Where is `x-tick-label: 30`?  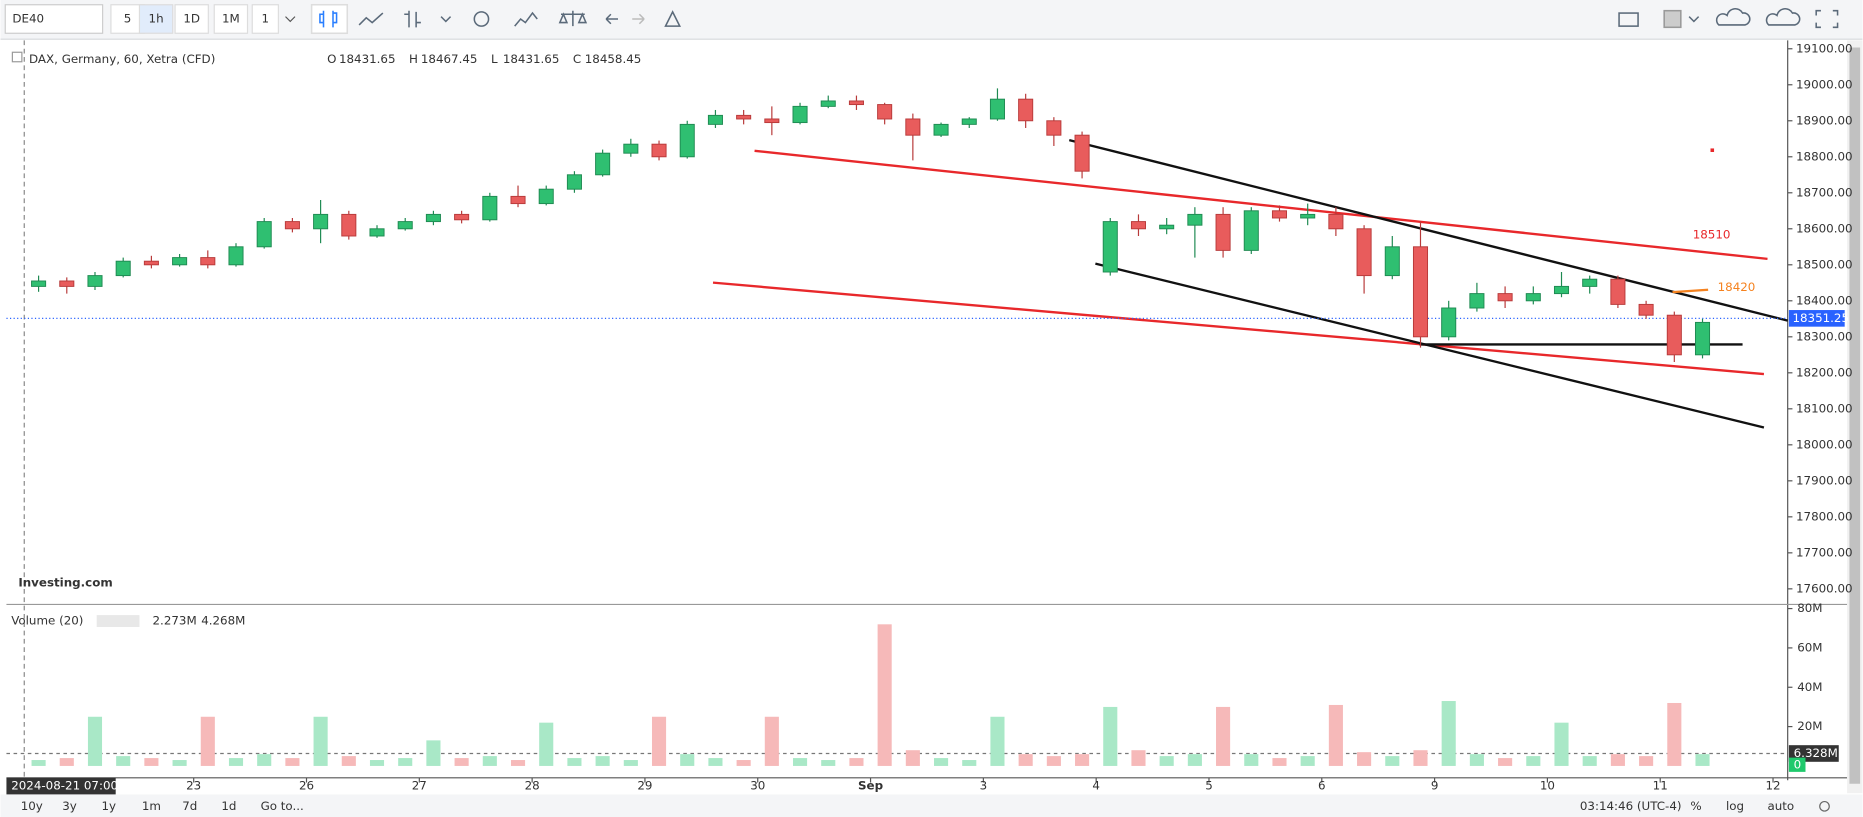 x-tick-label: 30 is located at coordinates (757, 786).